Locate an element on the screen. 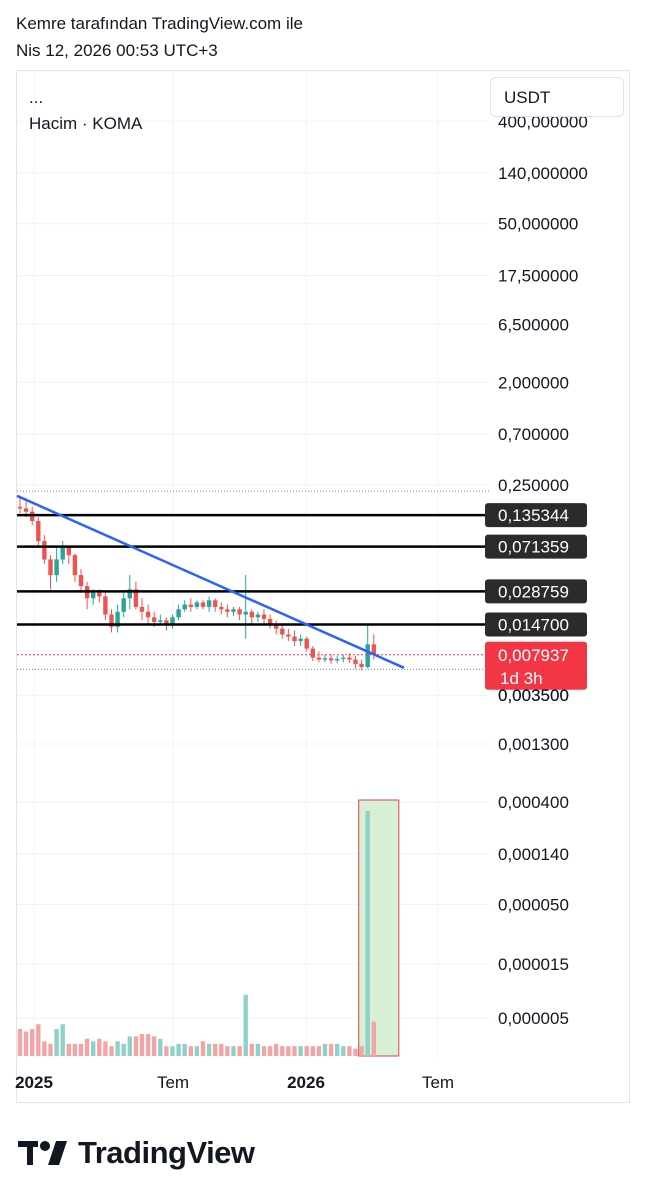 Image resolution: width=647 pixels, height=1199 pixels. price-tick-label: 0,001300 is located at coordinates (533, 744).